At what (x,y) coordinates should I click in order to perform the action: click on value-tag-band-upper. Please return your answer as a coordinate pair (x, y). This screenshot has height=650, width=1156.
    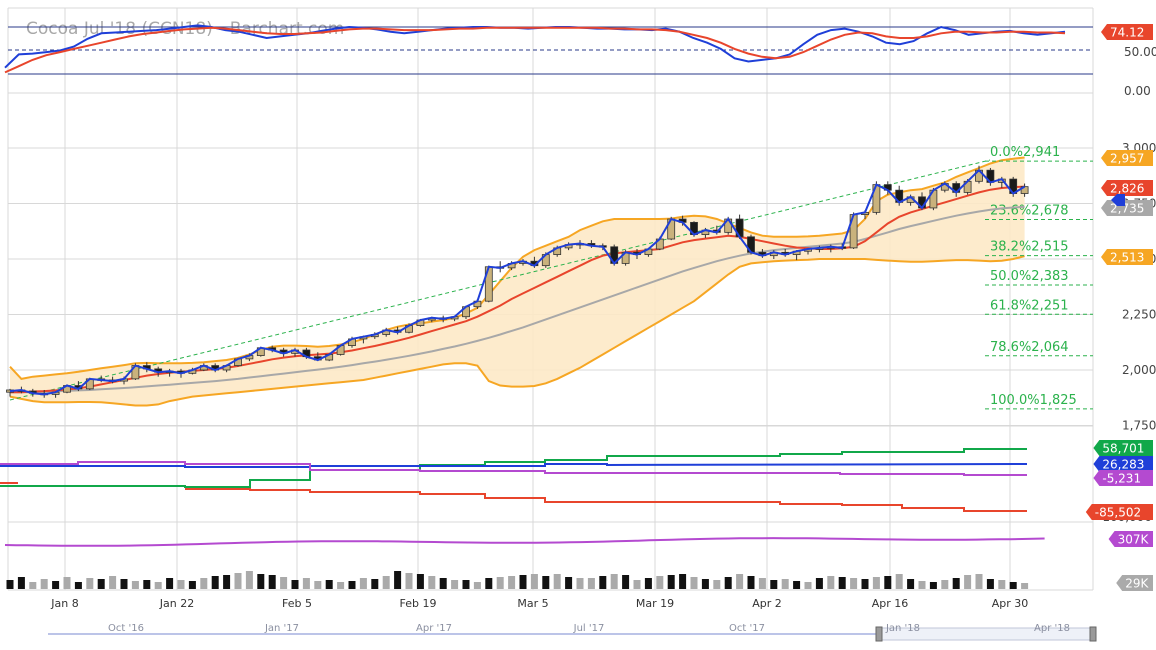
    Looking at the image, I should click on (1127, 158).